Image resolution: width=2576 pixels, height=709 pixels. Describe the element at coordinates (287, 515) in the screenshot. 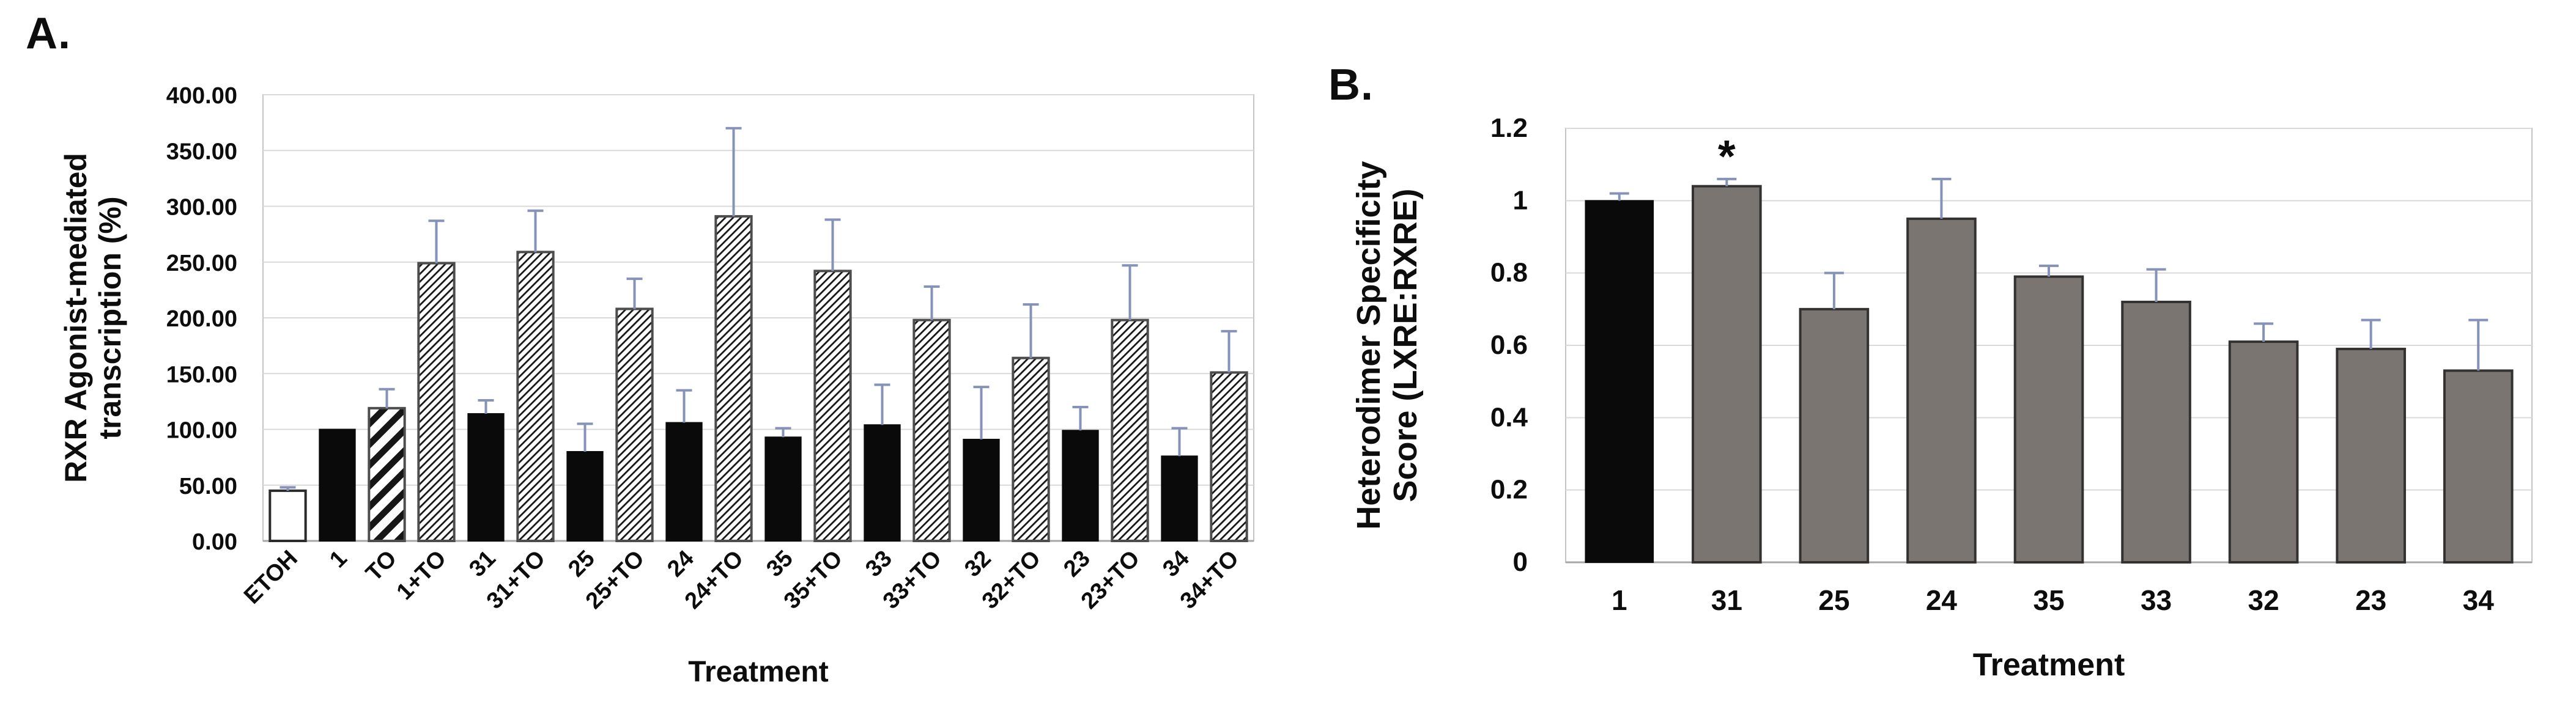

I see `bar-ETOH` at that location.